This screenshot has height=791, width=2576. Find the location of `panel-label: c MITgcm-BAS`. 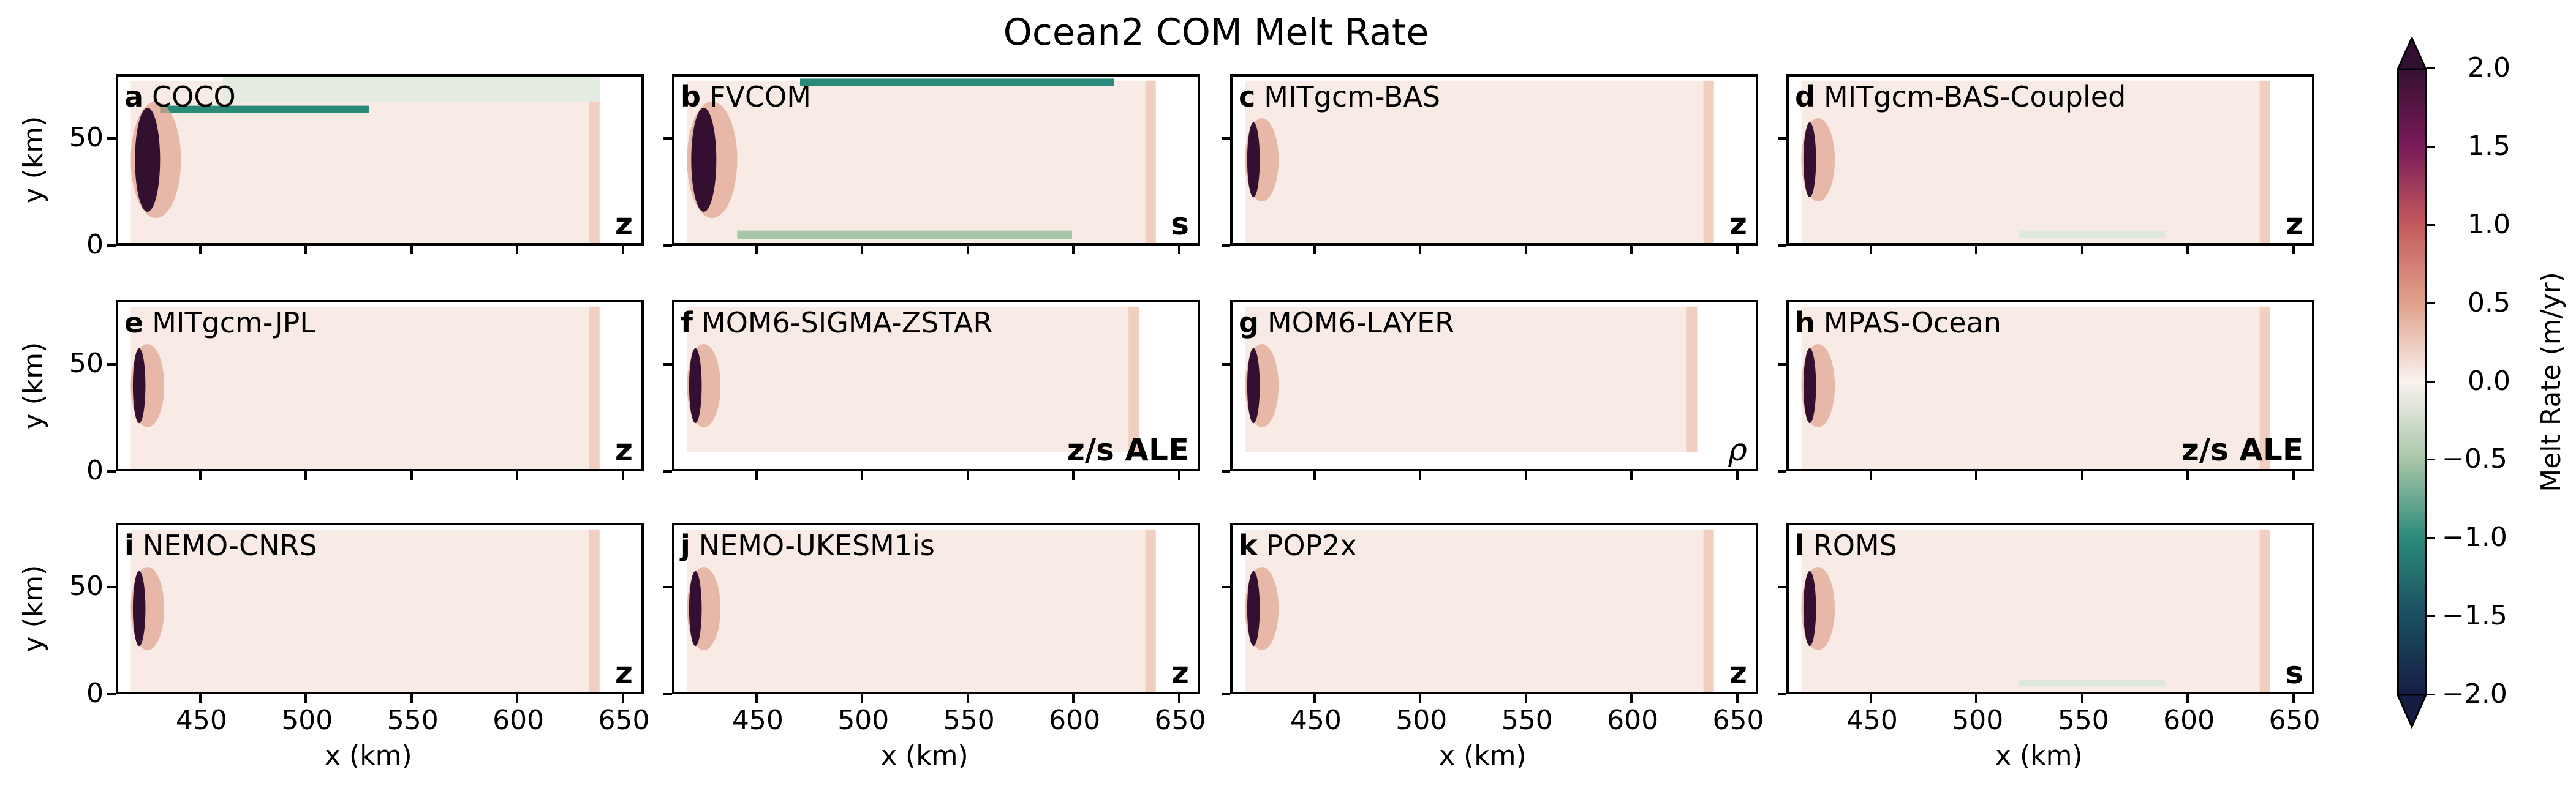

panel-label: c MITgcm-BAS is located at coordinates (1339, 96).